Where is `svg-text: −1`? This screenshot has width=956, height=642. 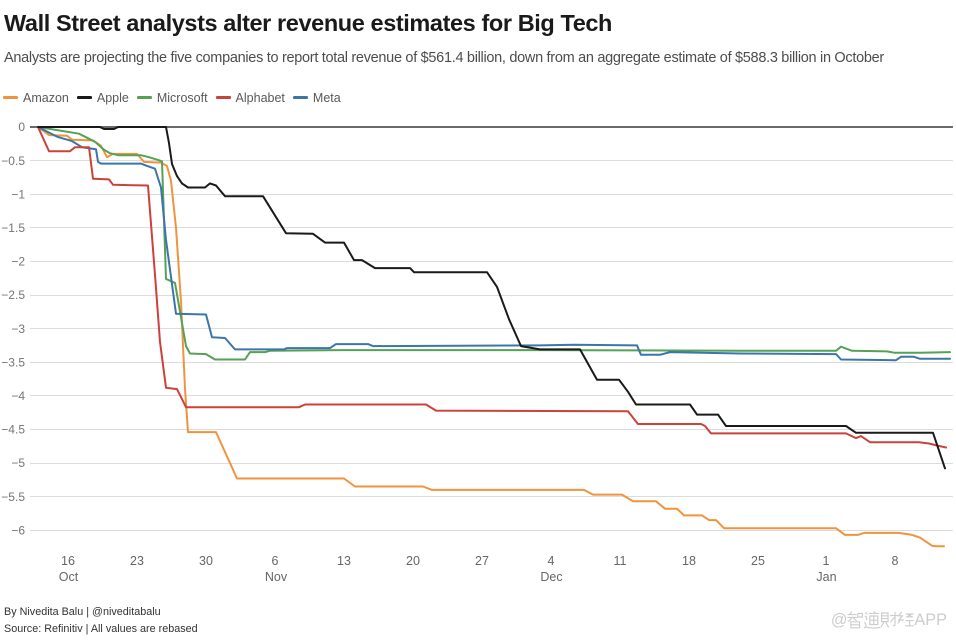 svg-text: −1 is located at coordinates (18, 194).